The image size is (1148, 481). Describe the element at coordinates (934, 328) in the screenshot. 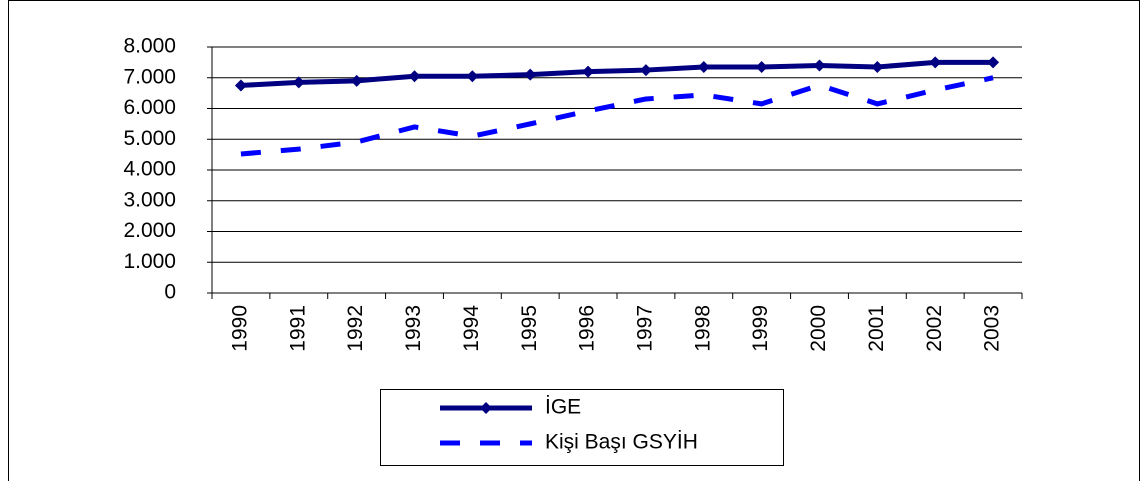

I see `x-tick-label: 2002` at that location.